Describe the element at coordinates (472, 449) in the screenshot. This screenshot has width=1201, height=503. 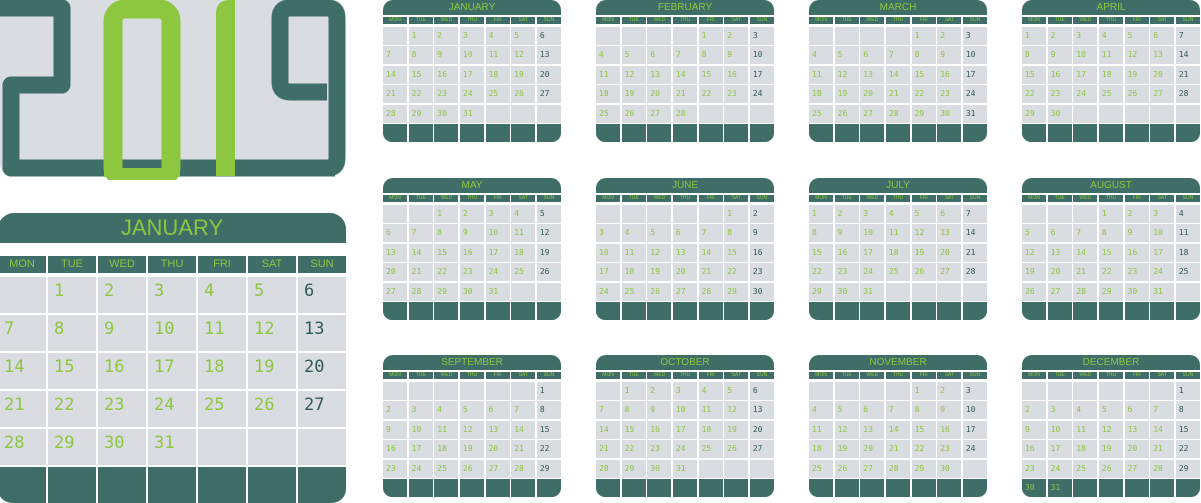
I see `day-cell: 19` at that location.